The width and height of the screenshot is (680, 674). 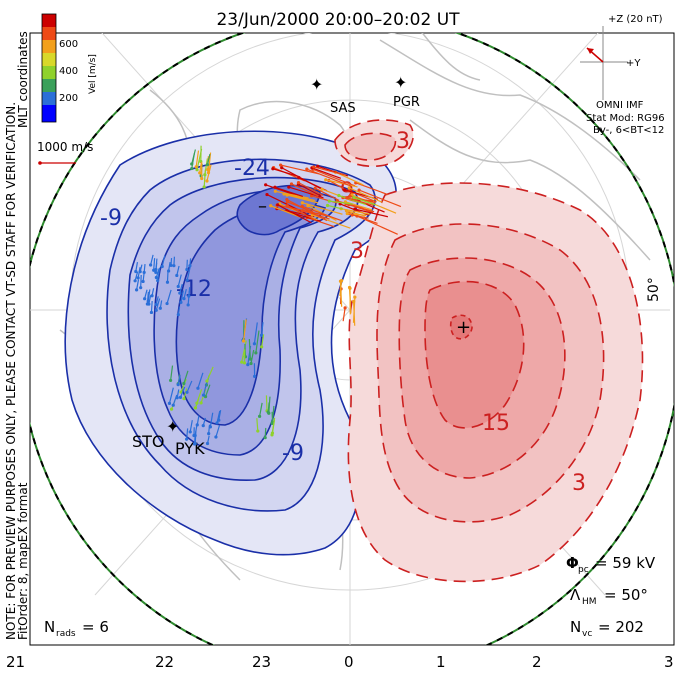 I want to click on minimum-marker: –, so click(x=262, y=206).